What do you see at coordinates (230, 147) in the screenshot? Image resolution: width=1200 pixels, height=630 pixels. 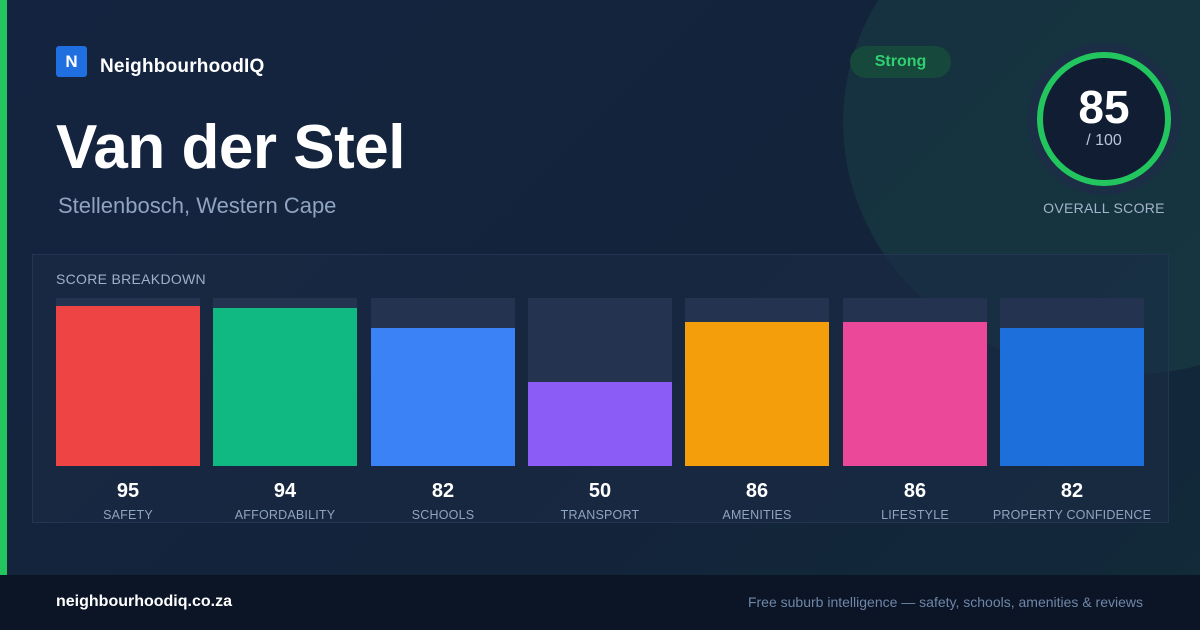 I see `suburb-title: Van der Stel` at bounding box center [230, 147].